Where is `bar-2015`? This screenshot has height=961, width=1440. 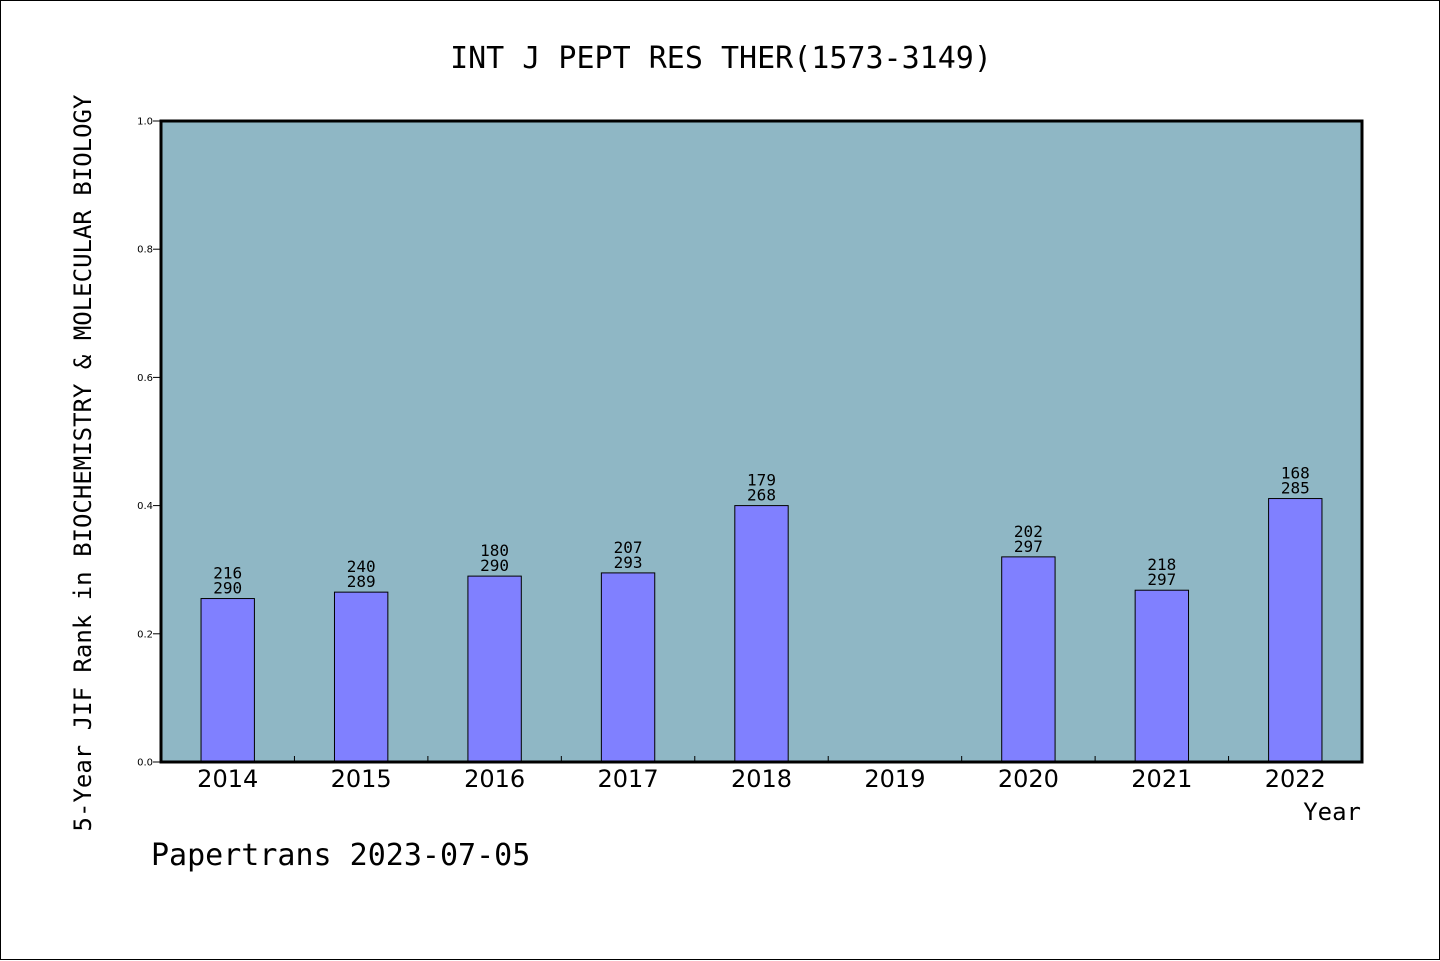
bar-2015 is located at coordinates (361, 677).